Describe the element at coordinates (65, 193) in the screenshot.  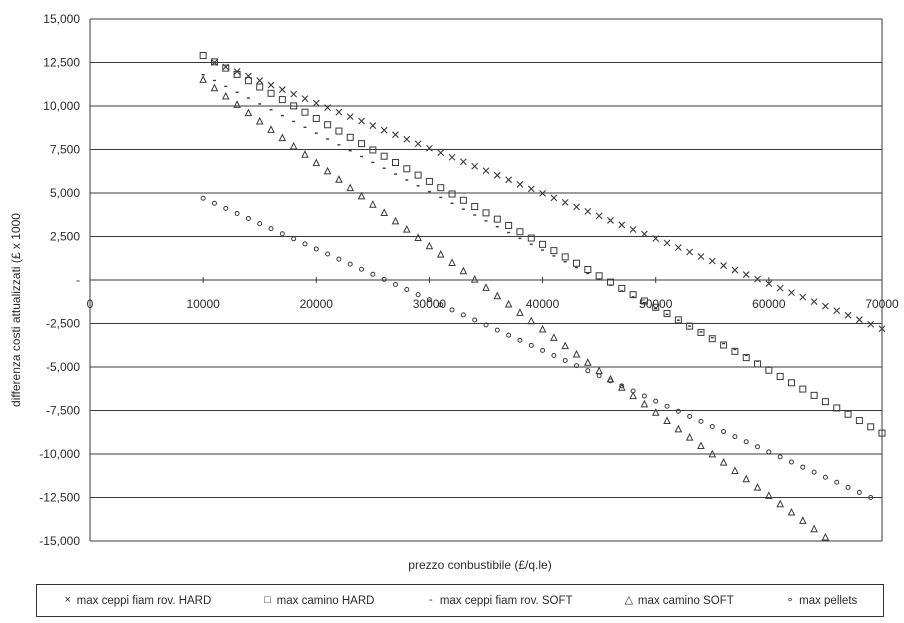
I see `y-tick-label: 5,000` at that location.